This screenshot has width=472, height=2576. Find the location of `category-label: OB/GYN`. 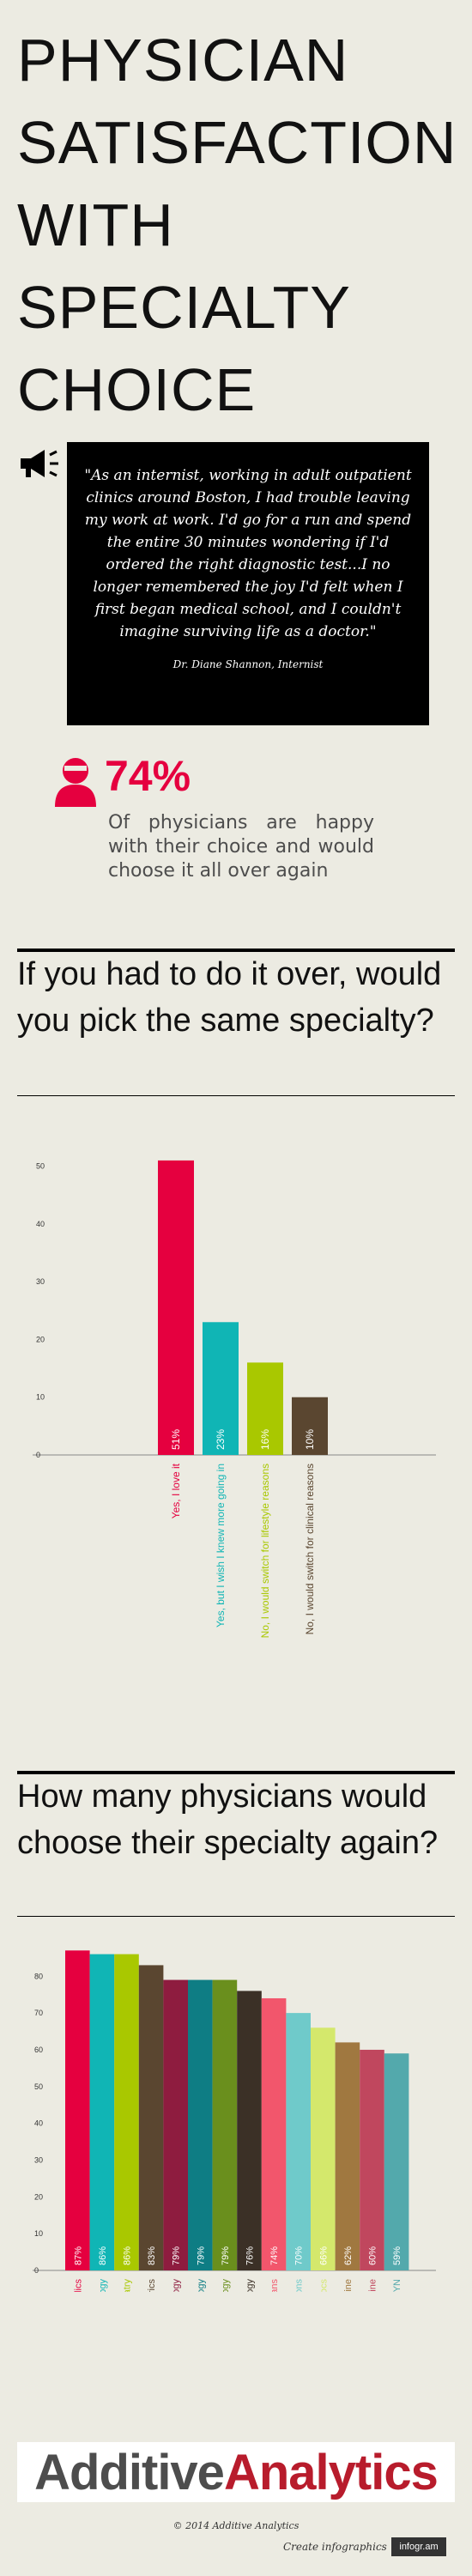

category-label: OB/GYN is located at coordinates (397, 2285).